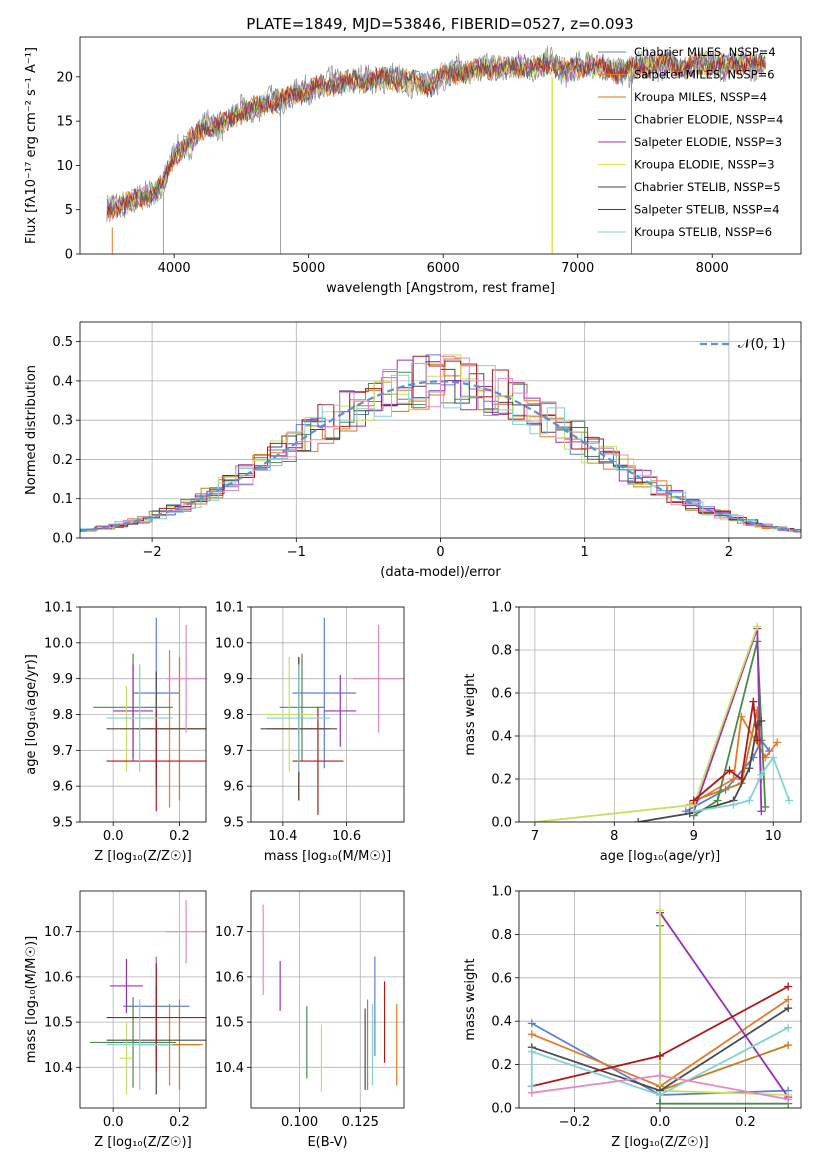 The width and height of the screenshot is (819, 1170). What do you see at coordinates (64, 77) in the screenshot?
I see `y-tick-label: 20` at bounding box center [64, 77].